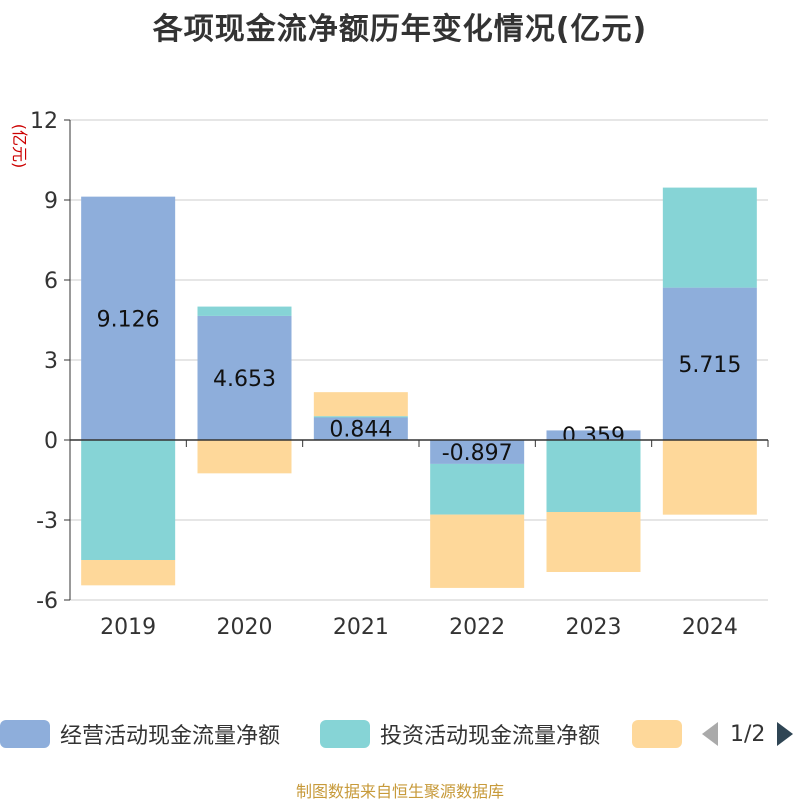 The image size is (800, 802). I want to click on legend: 经营活动现金流量净额 投资活动现金流量净额 1/2, so click(400, 736).